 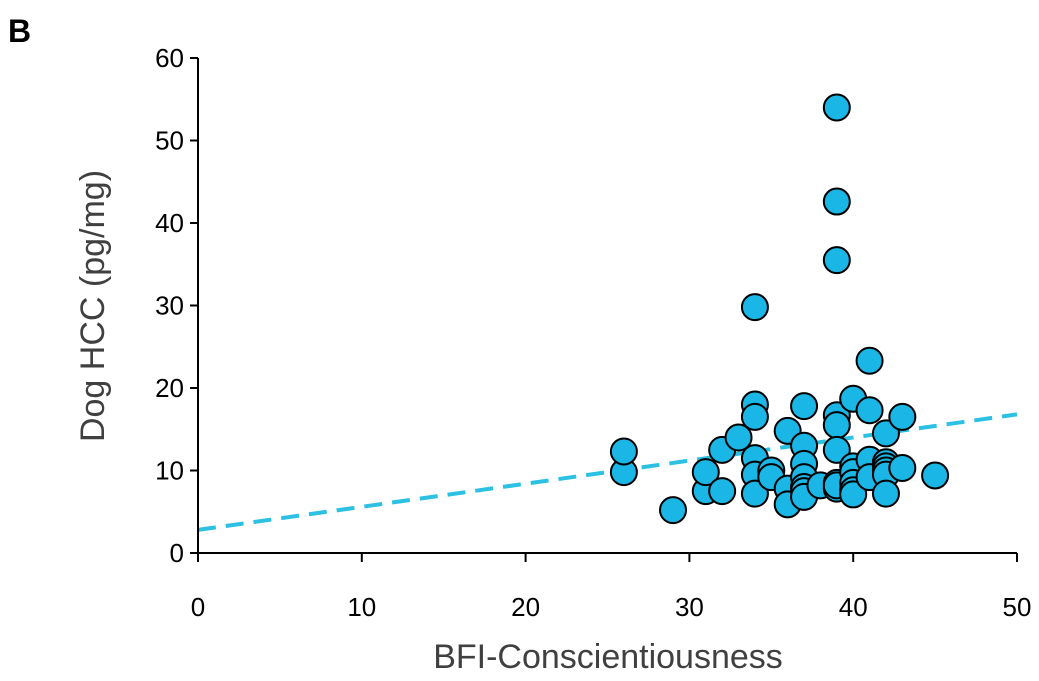 What do you see at coordinates (1017, 607) in the screenshot?
I see `x-tick-label: 50` at bounding box center [1017, 607].